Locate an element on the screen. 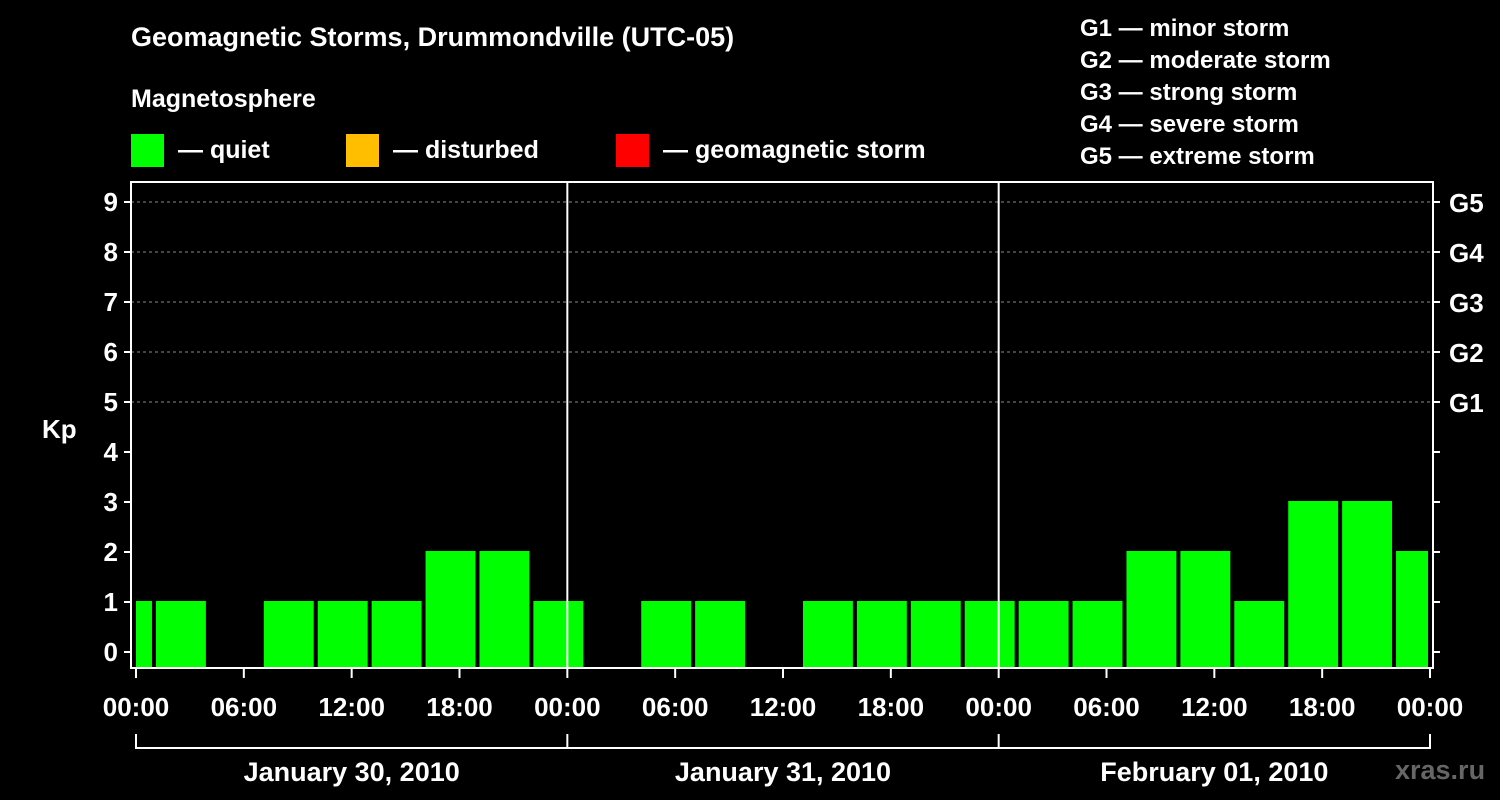 The width and height of the screenshot is (1500, 800). y-tick-label: 6 is located at coordinates (111, 352).